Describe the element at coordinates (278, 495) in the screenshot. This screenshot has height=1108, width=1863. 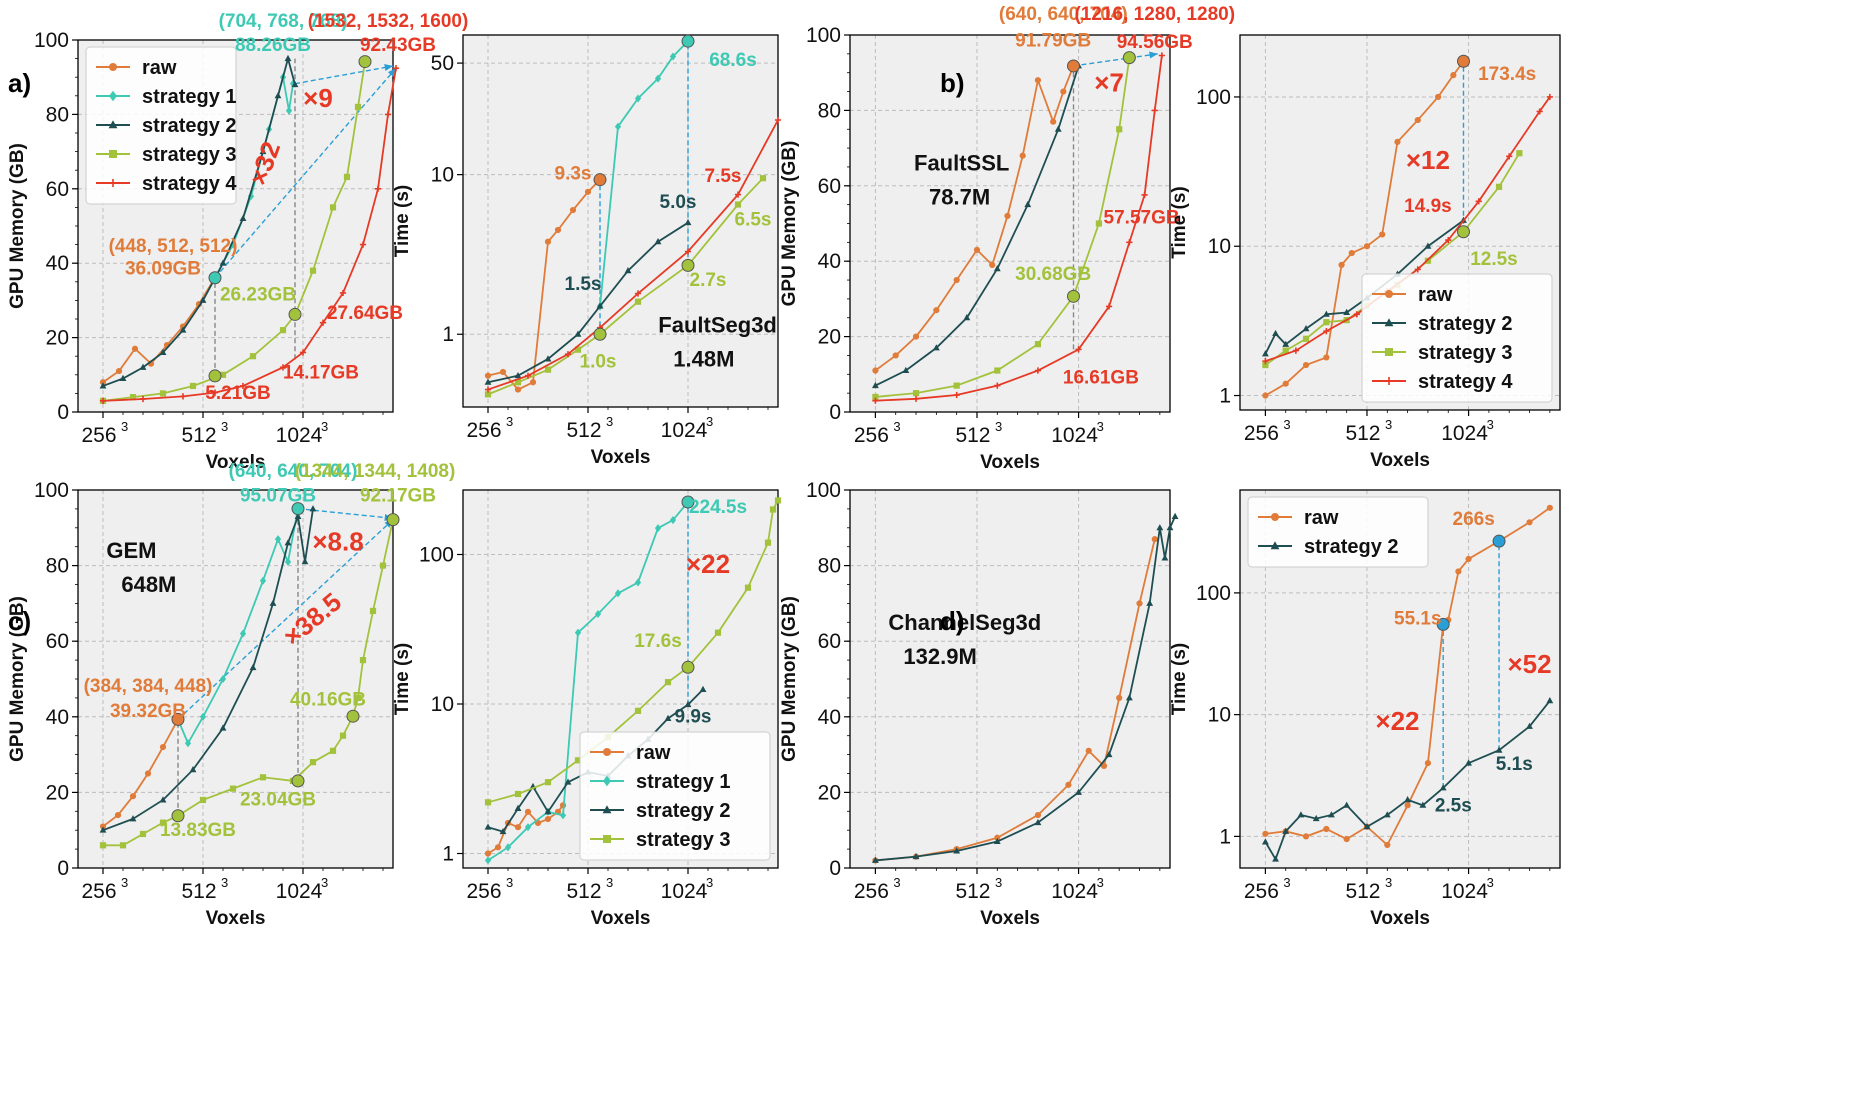
I see `annotation-label: 95.07GB` at that location.